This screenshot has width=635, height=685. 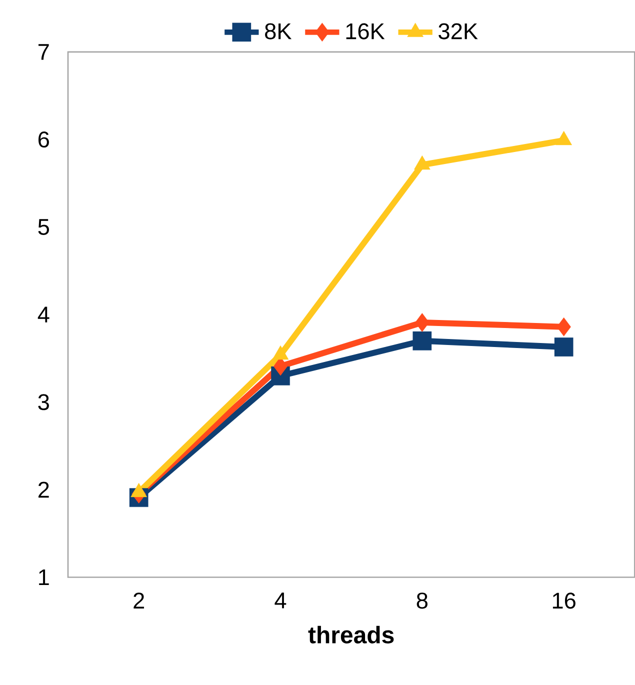 I want to click on y-tick-label: 3, so click(x=43, y=402).